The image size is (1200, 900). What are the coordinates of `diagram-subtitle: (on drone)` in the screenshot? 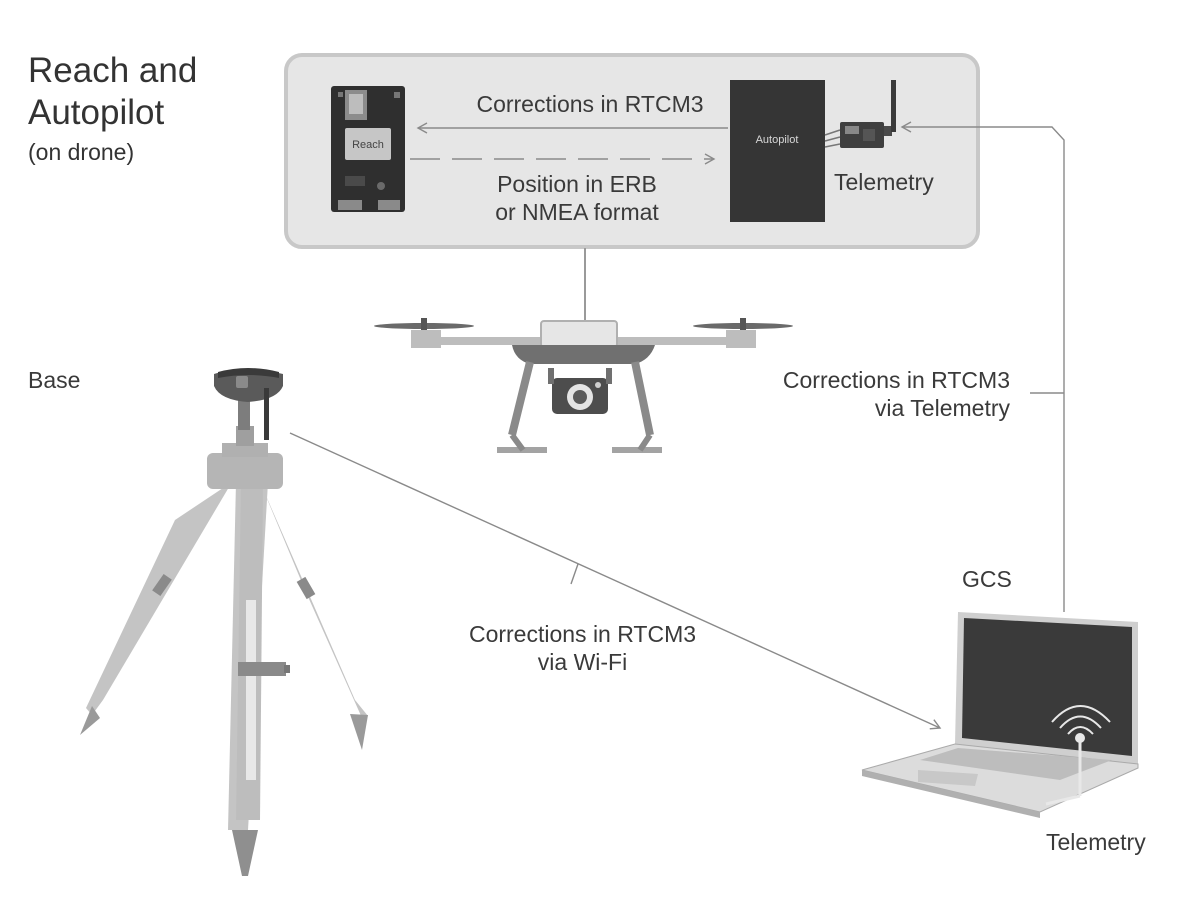 It's located at (81, 152).